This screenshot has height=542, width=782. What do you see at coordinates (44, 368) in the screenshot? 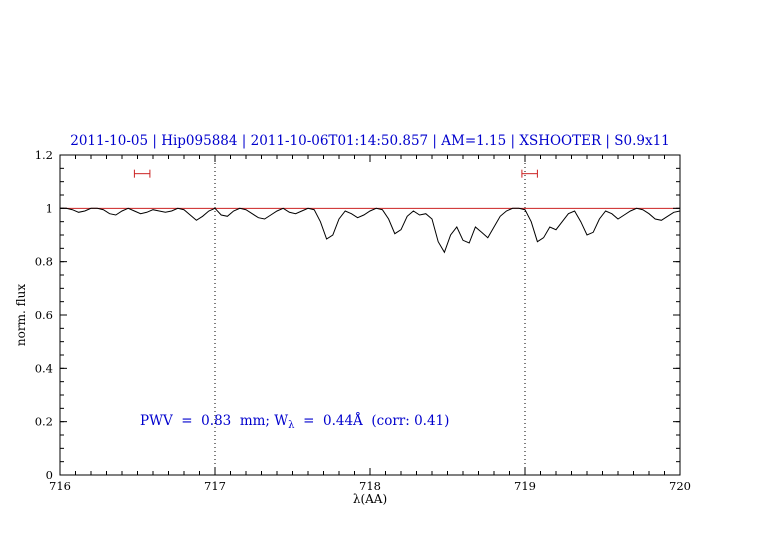
I see `y-tick-label: 0.4` at bounding box center [44, 368].